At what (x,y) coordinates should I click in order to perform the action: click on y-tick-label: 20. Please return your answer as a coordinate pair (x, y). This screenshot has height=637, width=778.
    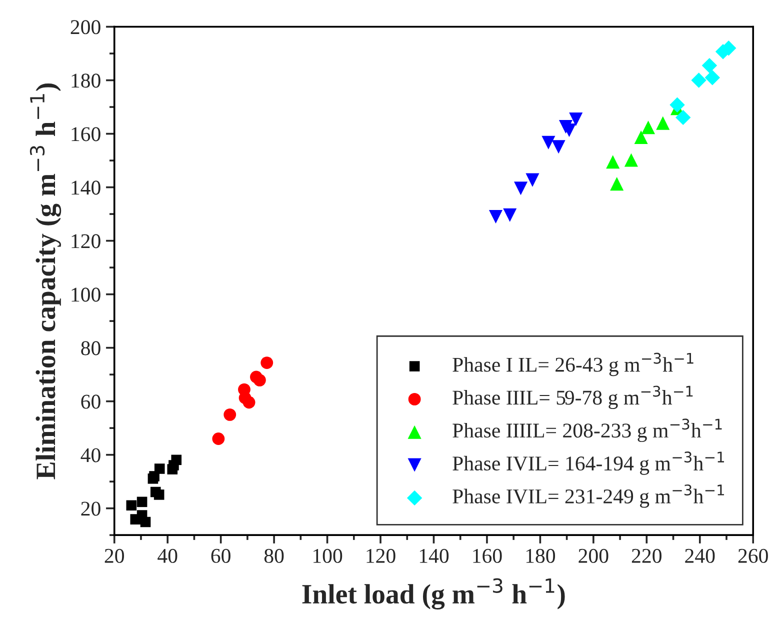
    Looking at the image, I should click on (90, 509).